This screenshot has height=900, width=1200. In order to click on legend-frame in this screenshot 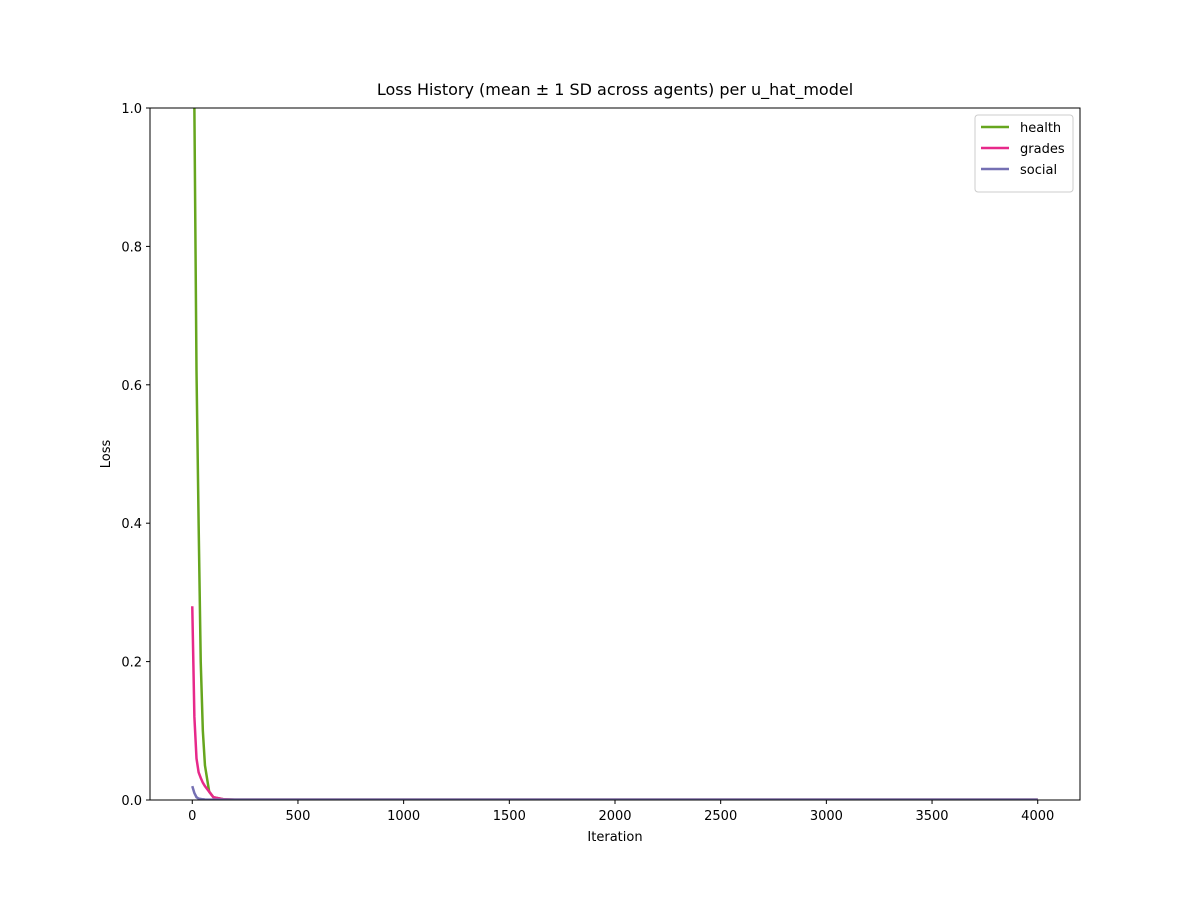, I will do `click(1024, 153)`.